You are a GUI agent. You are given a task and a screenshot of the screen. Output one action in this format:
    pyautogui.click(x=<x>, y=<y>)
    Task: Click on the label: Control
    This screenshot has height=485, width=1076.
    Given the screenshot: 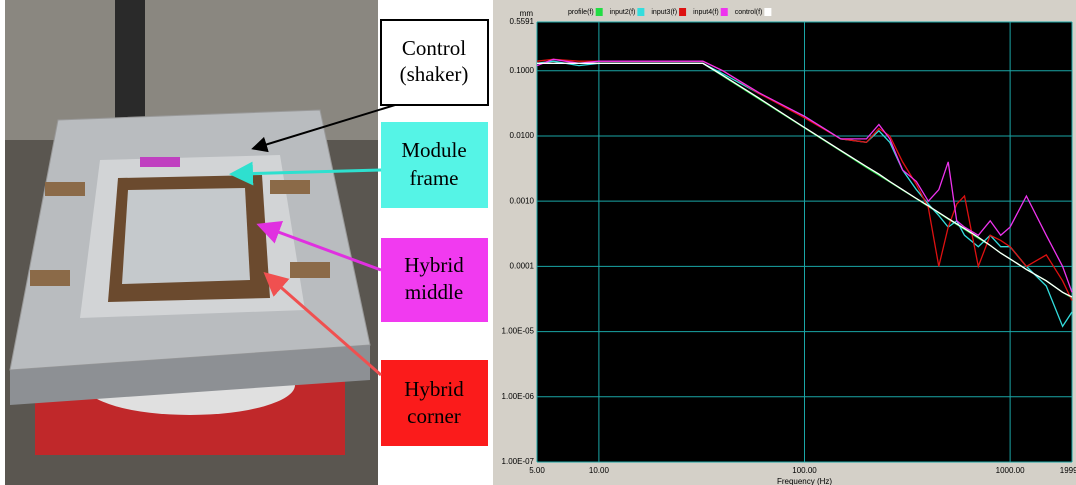 What is the action you would take?
    pyautogui.click(x=434, y=48)
    